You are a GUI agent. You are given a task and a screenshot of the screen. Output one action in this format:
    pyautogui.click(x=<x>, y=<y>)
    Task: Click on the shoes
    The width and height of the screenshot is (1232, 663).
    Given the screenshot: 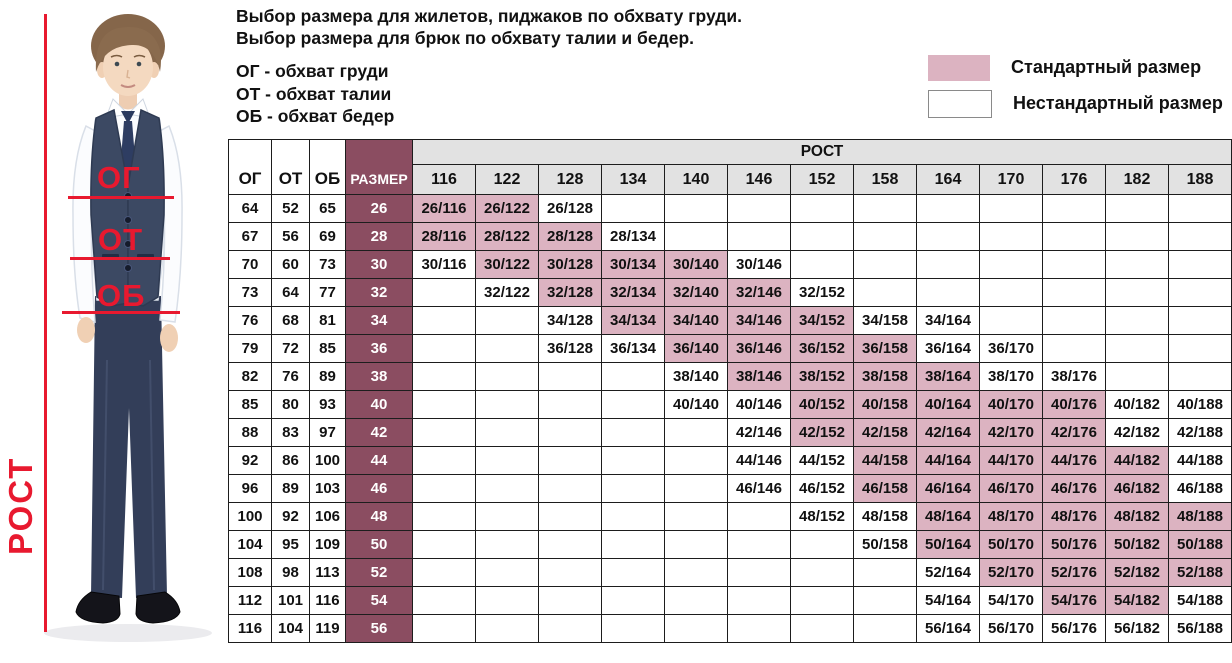 What is the action you would take?
    pyautogui.click(x=128, y=607)
    